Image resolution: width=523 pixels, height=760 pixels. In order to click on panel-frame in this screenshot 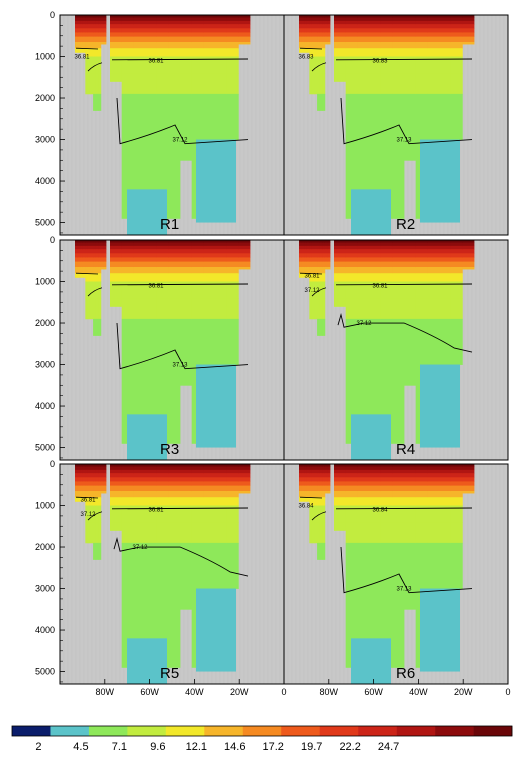, I will do `click(396, 574)`.